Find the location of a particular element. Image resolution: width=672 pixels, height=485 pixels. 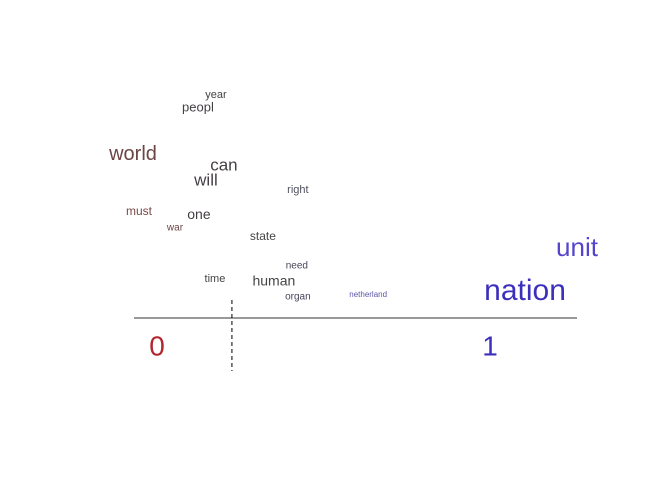

word: will is located at coordinates (205, 179).